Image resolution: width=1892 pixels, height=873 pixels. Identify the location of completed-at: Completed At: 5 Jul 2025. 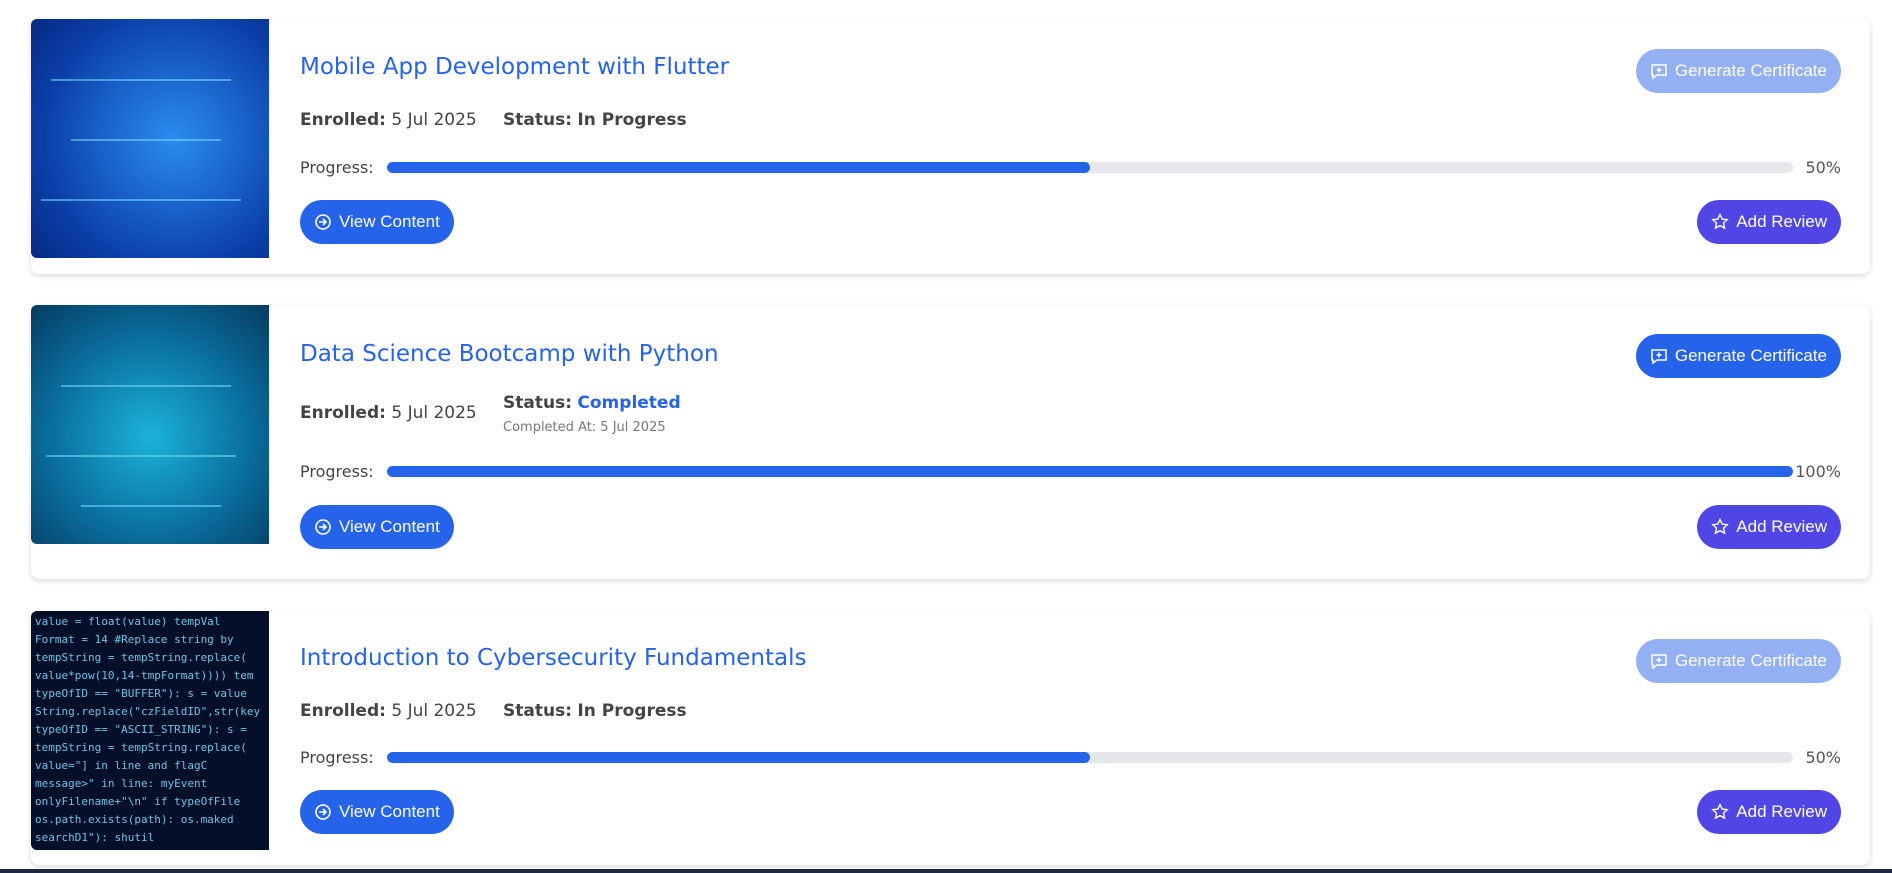
(584, 427).